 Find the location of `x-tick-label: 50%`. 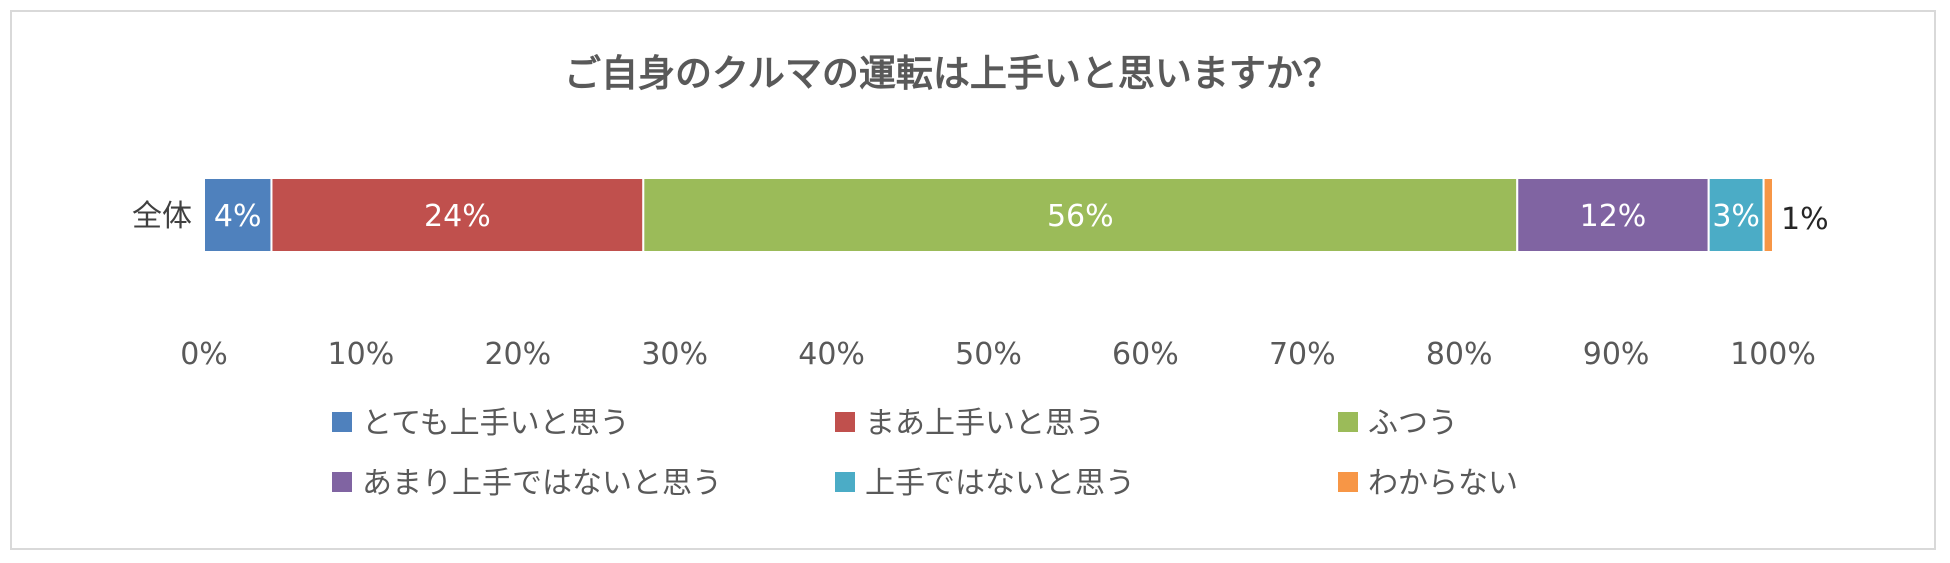

x-tick-label: 50% is located at coordinates (988, 354).